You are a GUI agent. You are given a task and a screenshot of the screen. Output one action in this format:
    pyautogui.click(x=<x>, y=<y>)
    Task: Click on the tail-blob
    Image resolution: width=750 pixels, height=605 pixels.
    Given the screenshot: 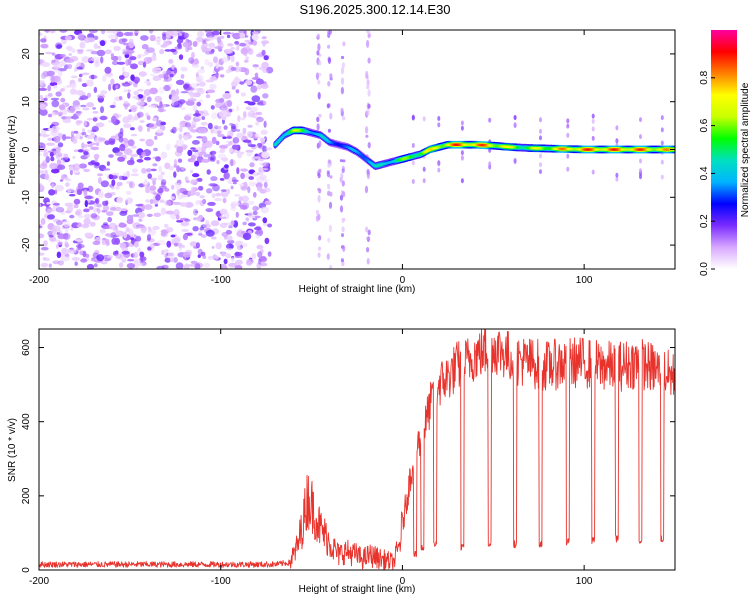 What is the action you would take?
    pyautogui.click(x=593, y=172)
    